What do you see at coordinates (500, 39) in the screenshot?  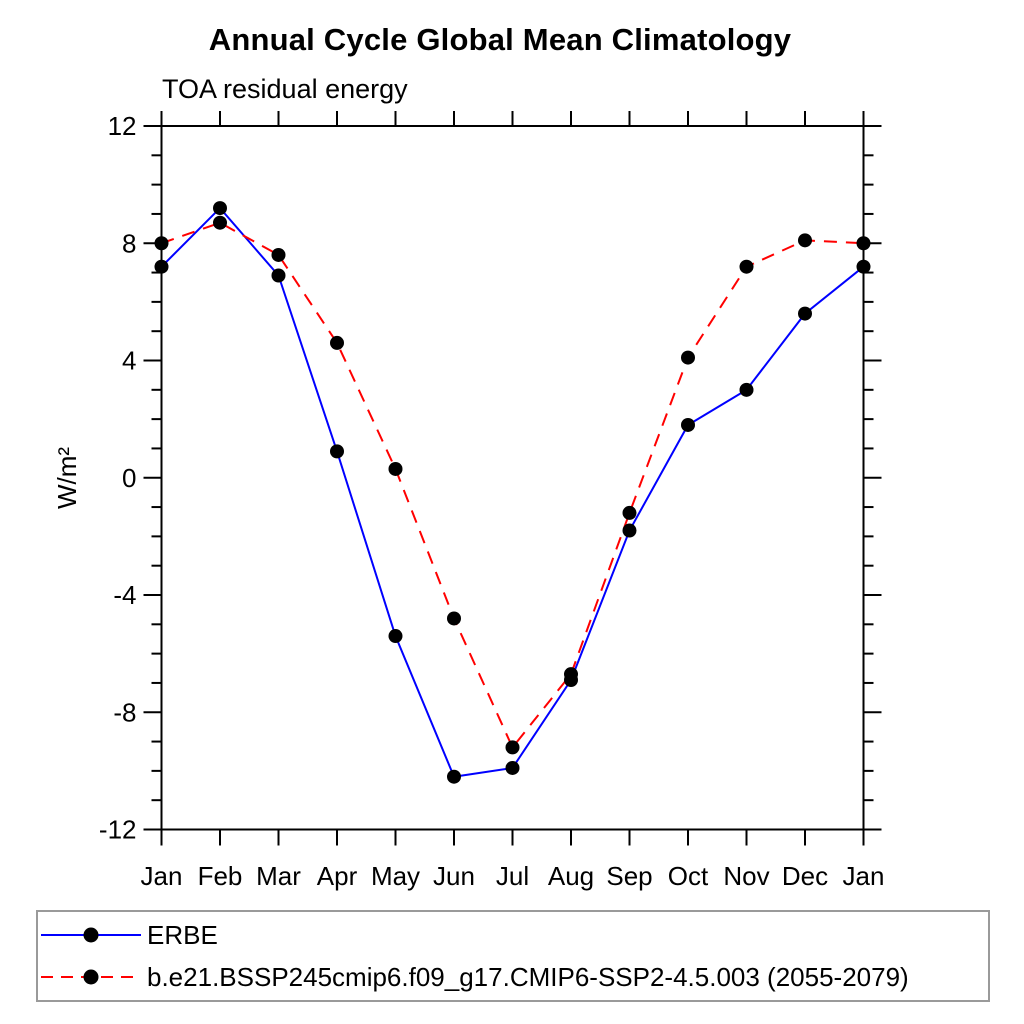 I see `chart-title: Annual Cycle Global Mean Climatology` at bounding box center [500, 39].